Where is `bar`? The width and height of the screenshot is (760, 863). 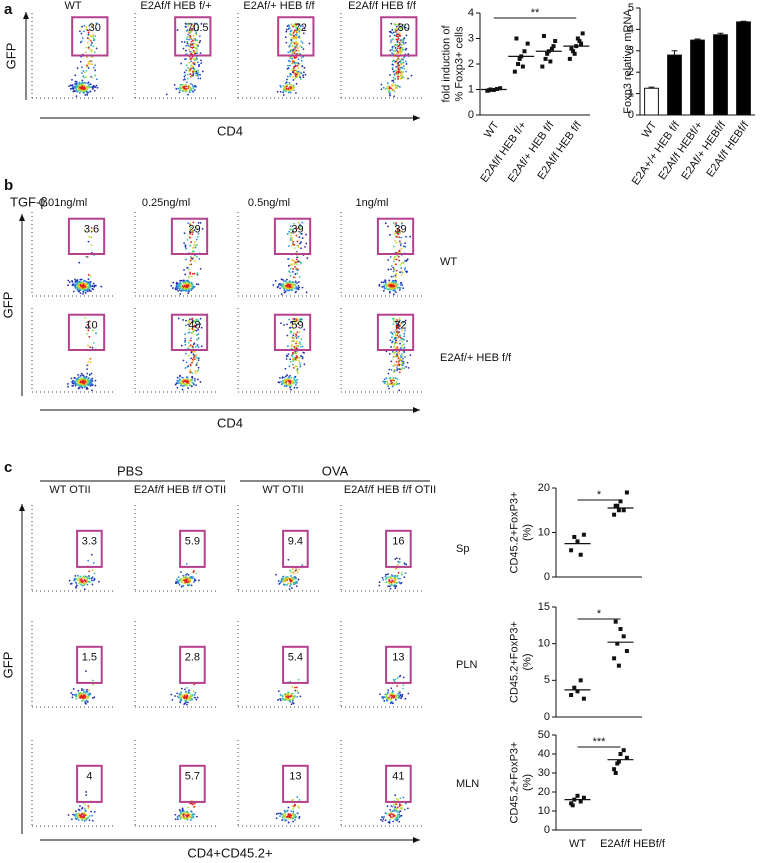
bar is located at coordinates (697, 77).